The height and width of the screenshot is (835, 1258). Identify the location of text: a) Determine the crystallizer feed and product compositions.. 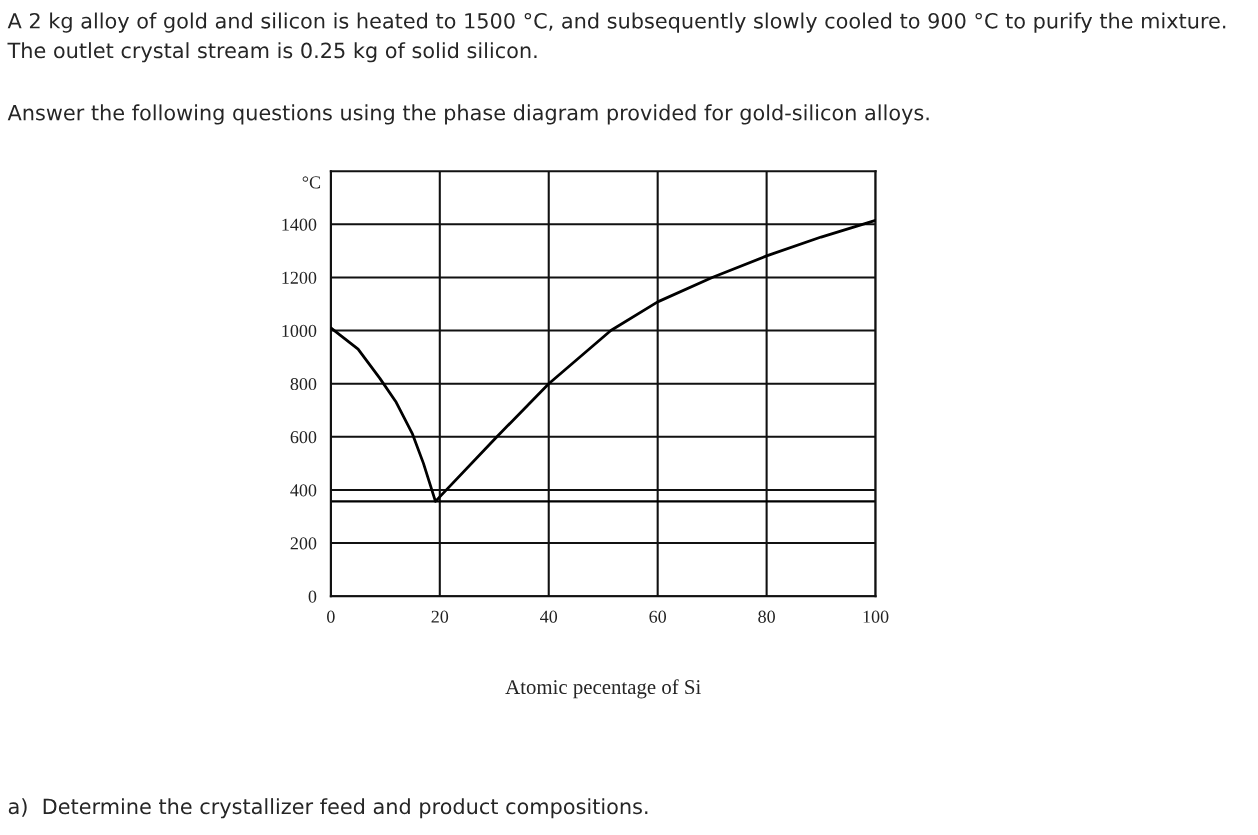
(328, 808).